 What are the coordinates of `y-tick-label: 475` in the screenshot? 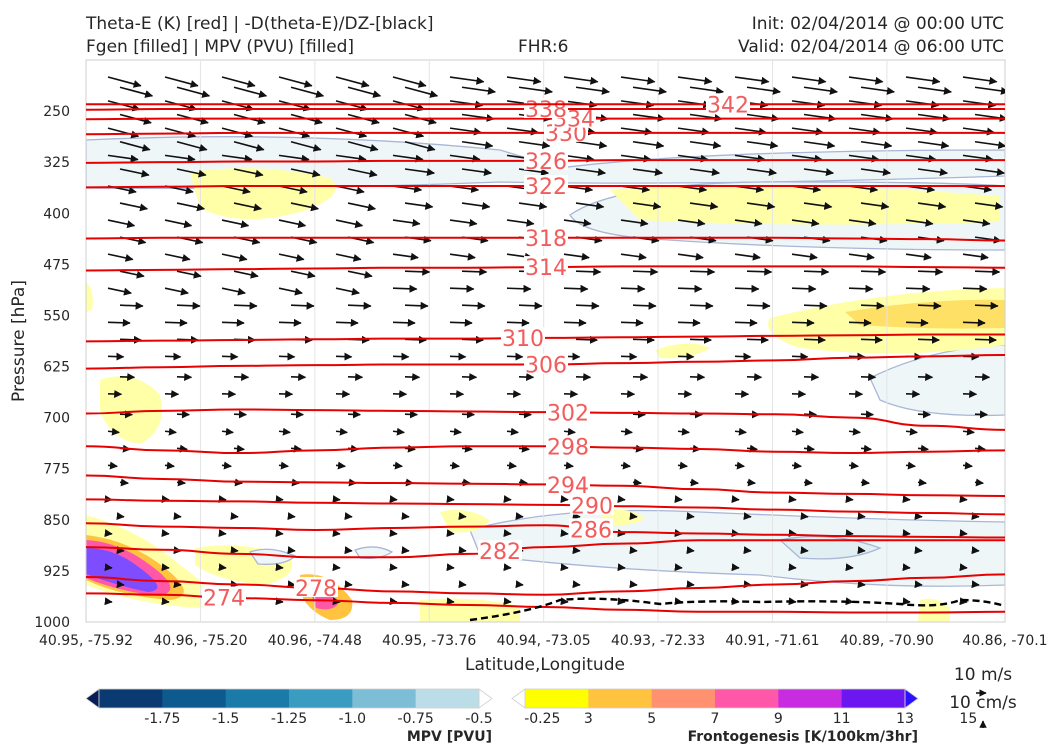 It's located at (56, 265).